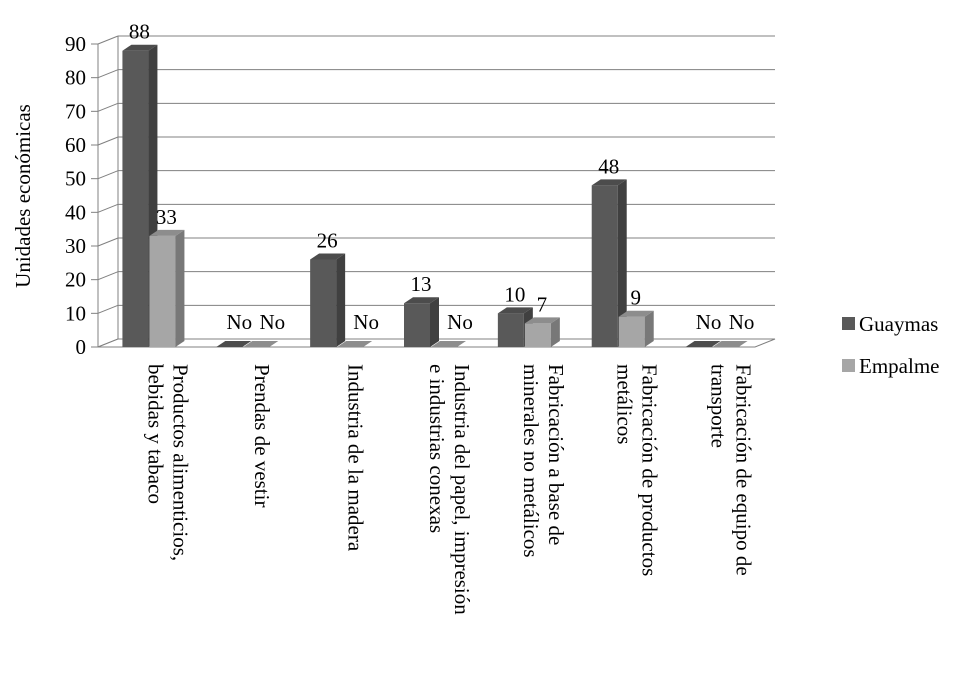 The image size is (965, 686). What do you see at coordinates (81, 347) in the screenshot?
I see `y-tick-label: 0` at bounding box center [81, 347].